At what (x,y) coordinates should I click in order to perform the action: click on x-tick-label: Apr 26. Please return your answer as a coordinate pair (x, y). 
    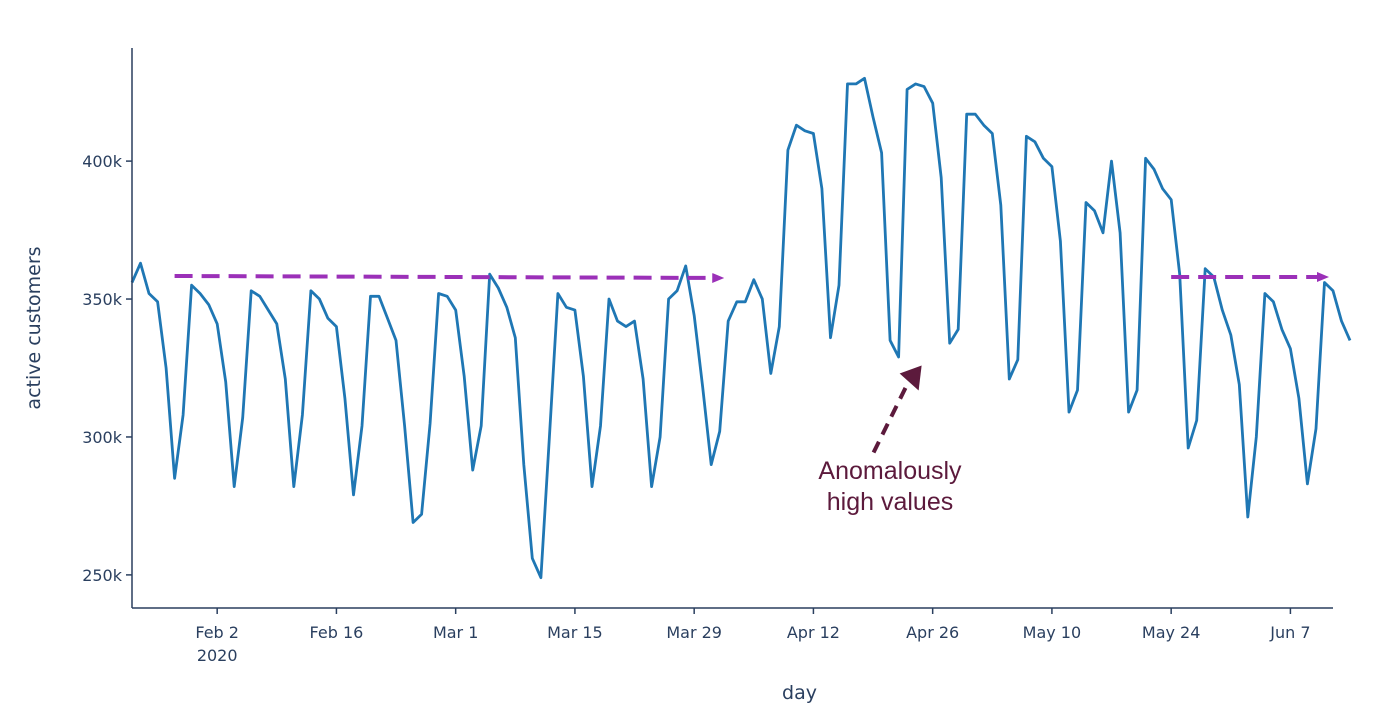
    Looking at the image, I should click on (932, 632).